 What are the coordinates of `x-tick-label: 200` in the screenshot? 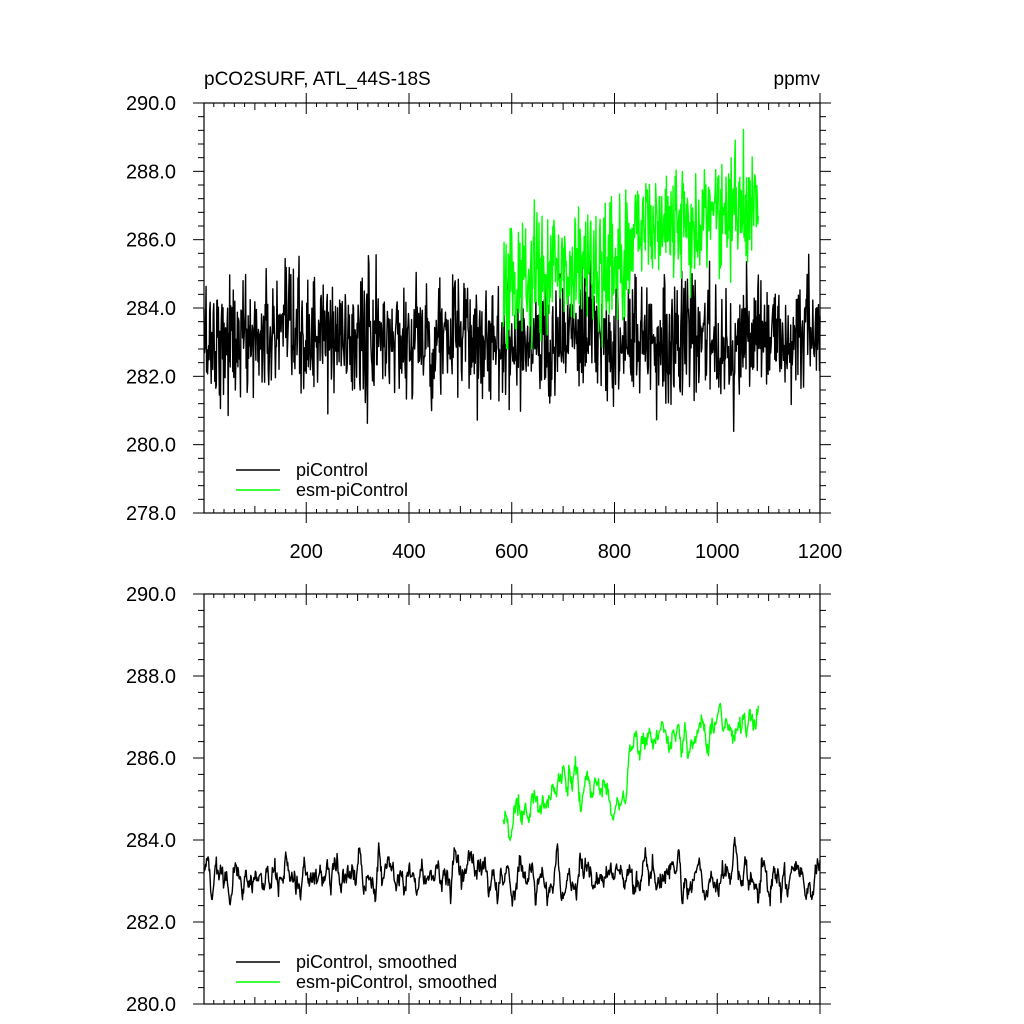 It's located at (306, 552).